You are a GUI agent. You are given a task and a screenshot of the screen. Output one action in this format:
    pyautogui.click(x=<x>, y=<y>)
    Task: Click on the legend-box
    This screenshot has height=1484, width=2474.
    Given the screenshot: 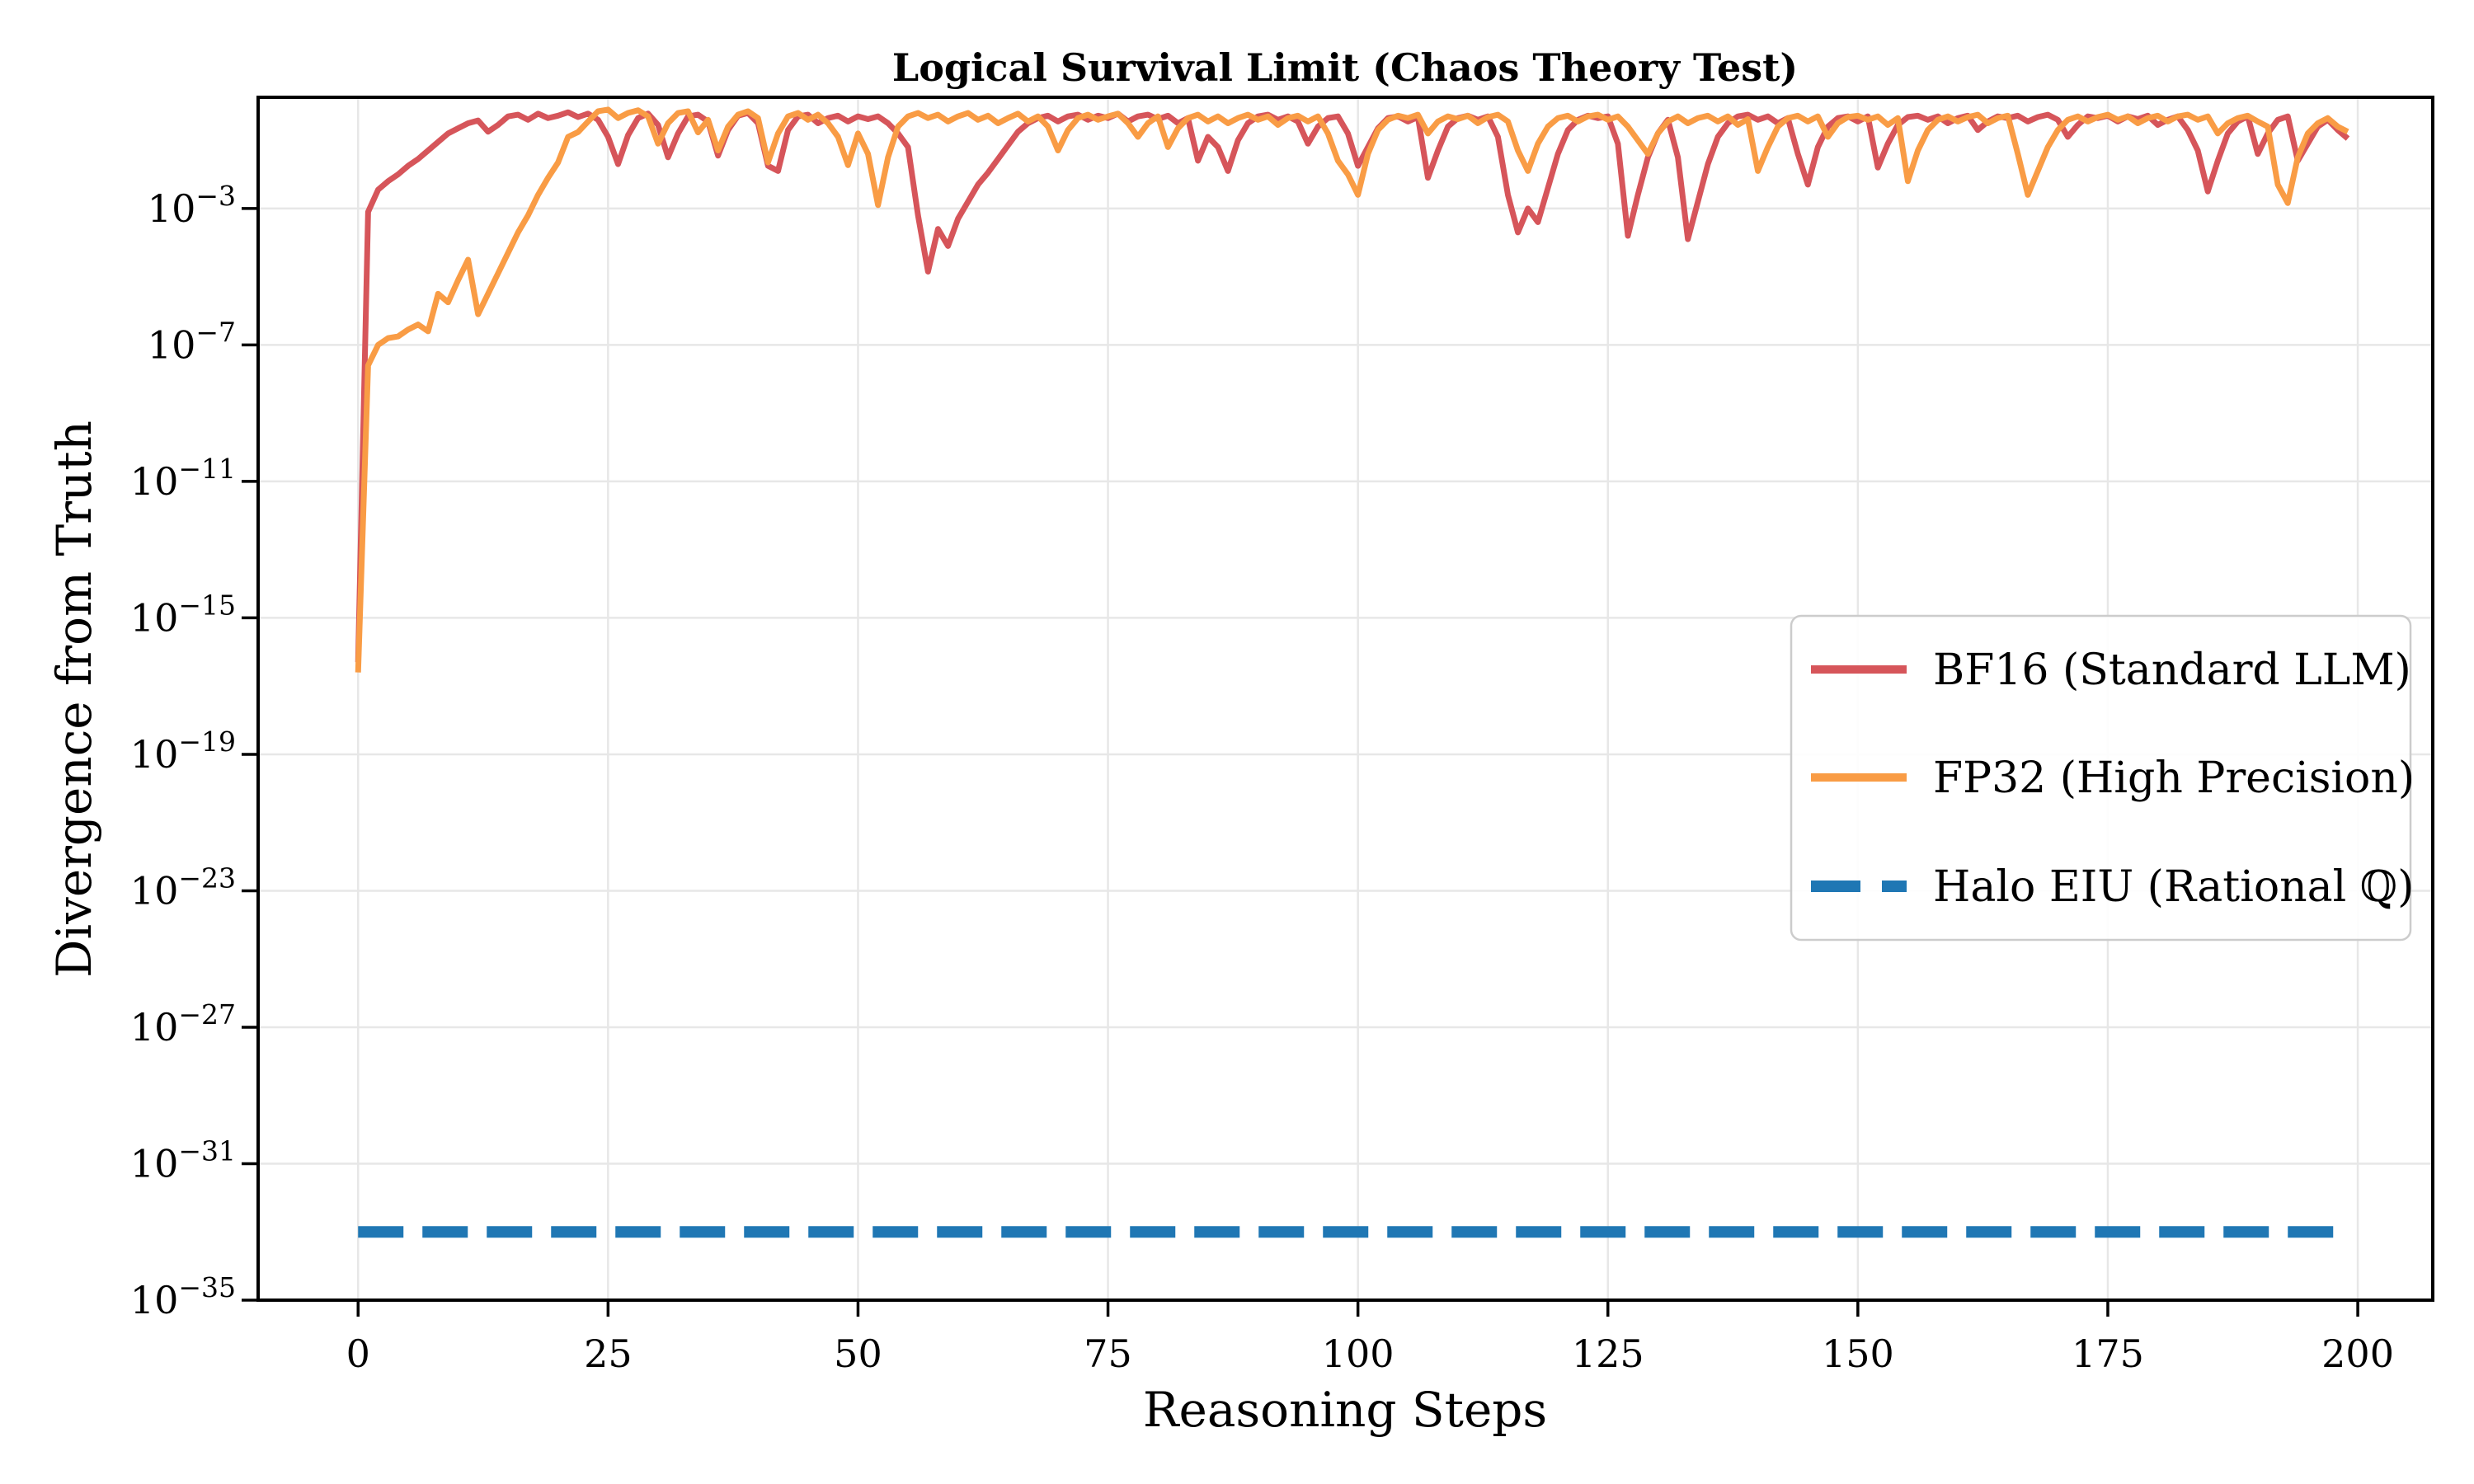 What is the action you would take?
    pyautogui.click(x=2101, y=778)
    